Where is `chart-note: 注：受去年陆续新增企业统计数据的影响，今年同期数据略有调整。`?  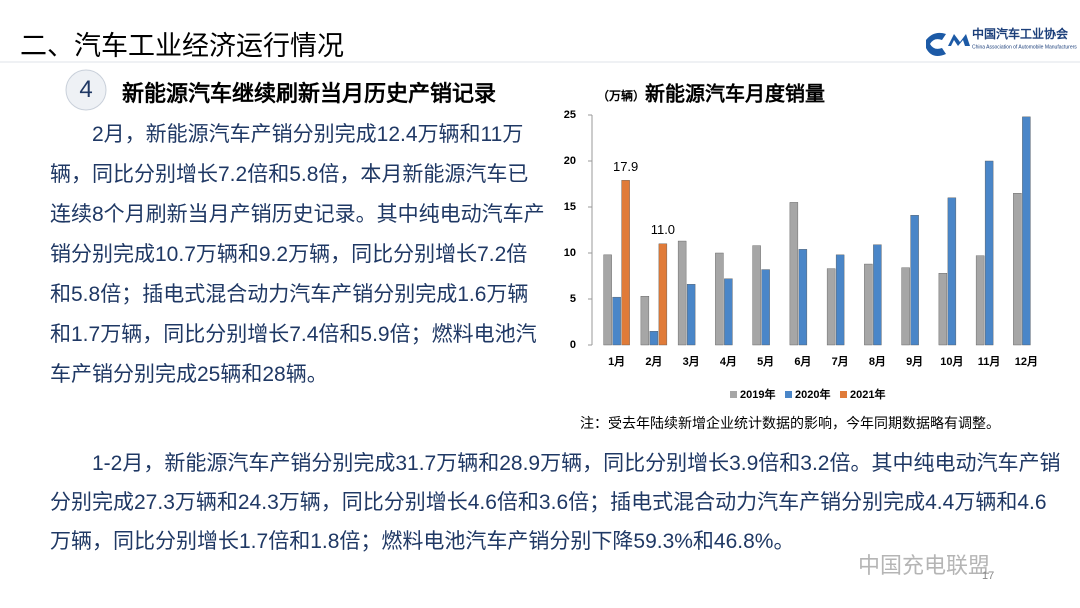 chart-note: 注：受去年陆续新增企业统计数据的影响，今年同期数据略有调整。 is located at coordinates (790, 423).